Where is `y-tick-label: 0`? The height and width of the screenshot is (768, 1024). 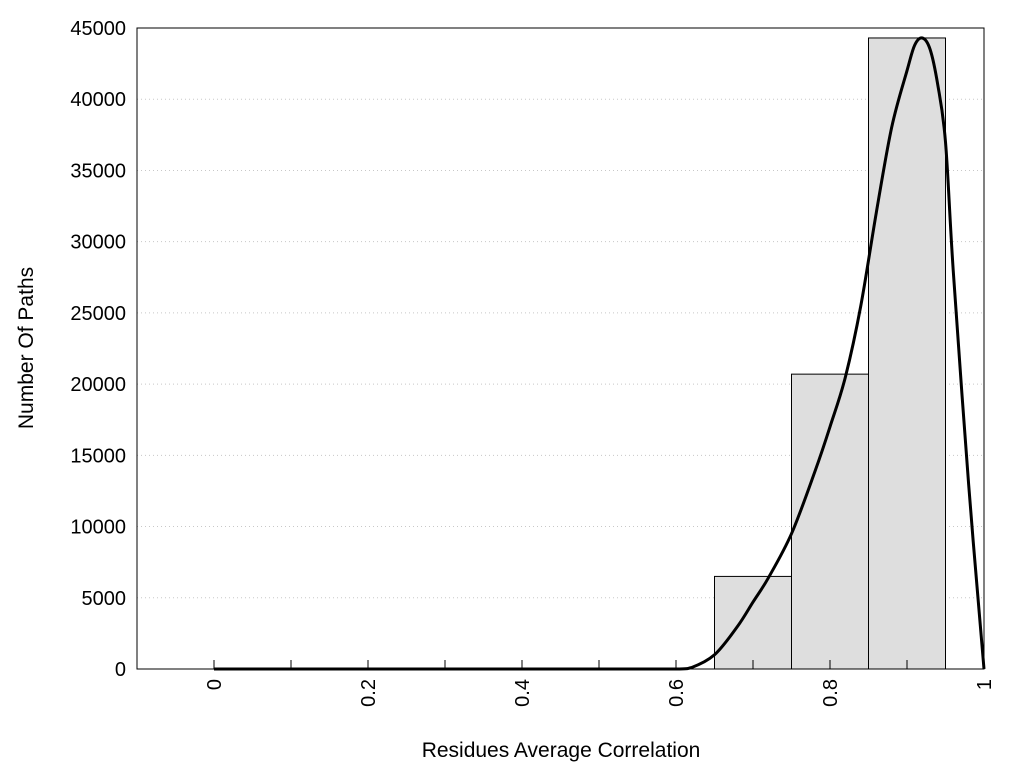
y-tick-label: 0 is located at coordinates (120, 670).